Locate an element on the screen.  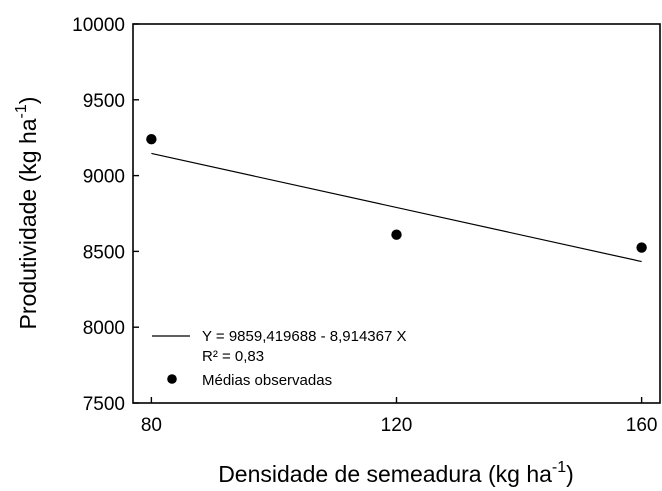
legend-observed-means: Médias observadas is located at coordinates (267, 380).